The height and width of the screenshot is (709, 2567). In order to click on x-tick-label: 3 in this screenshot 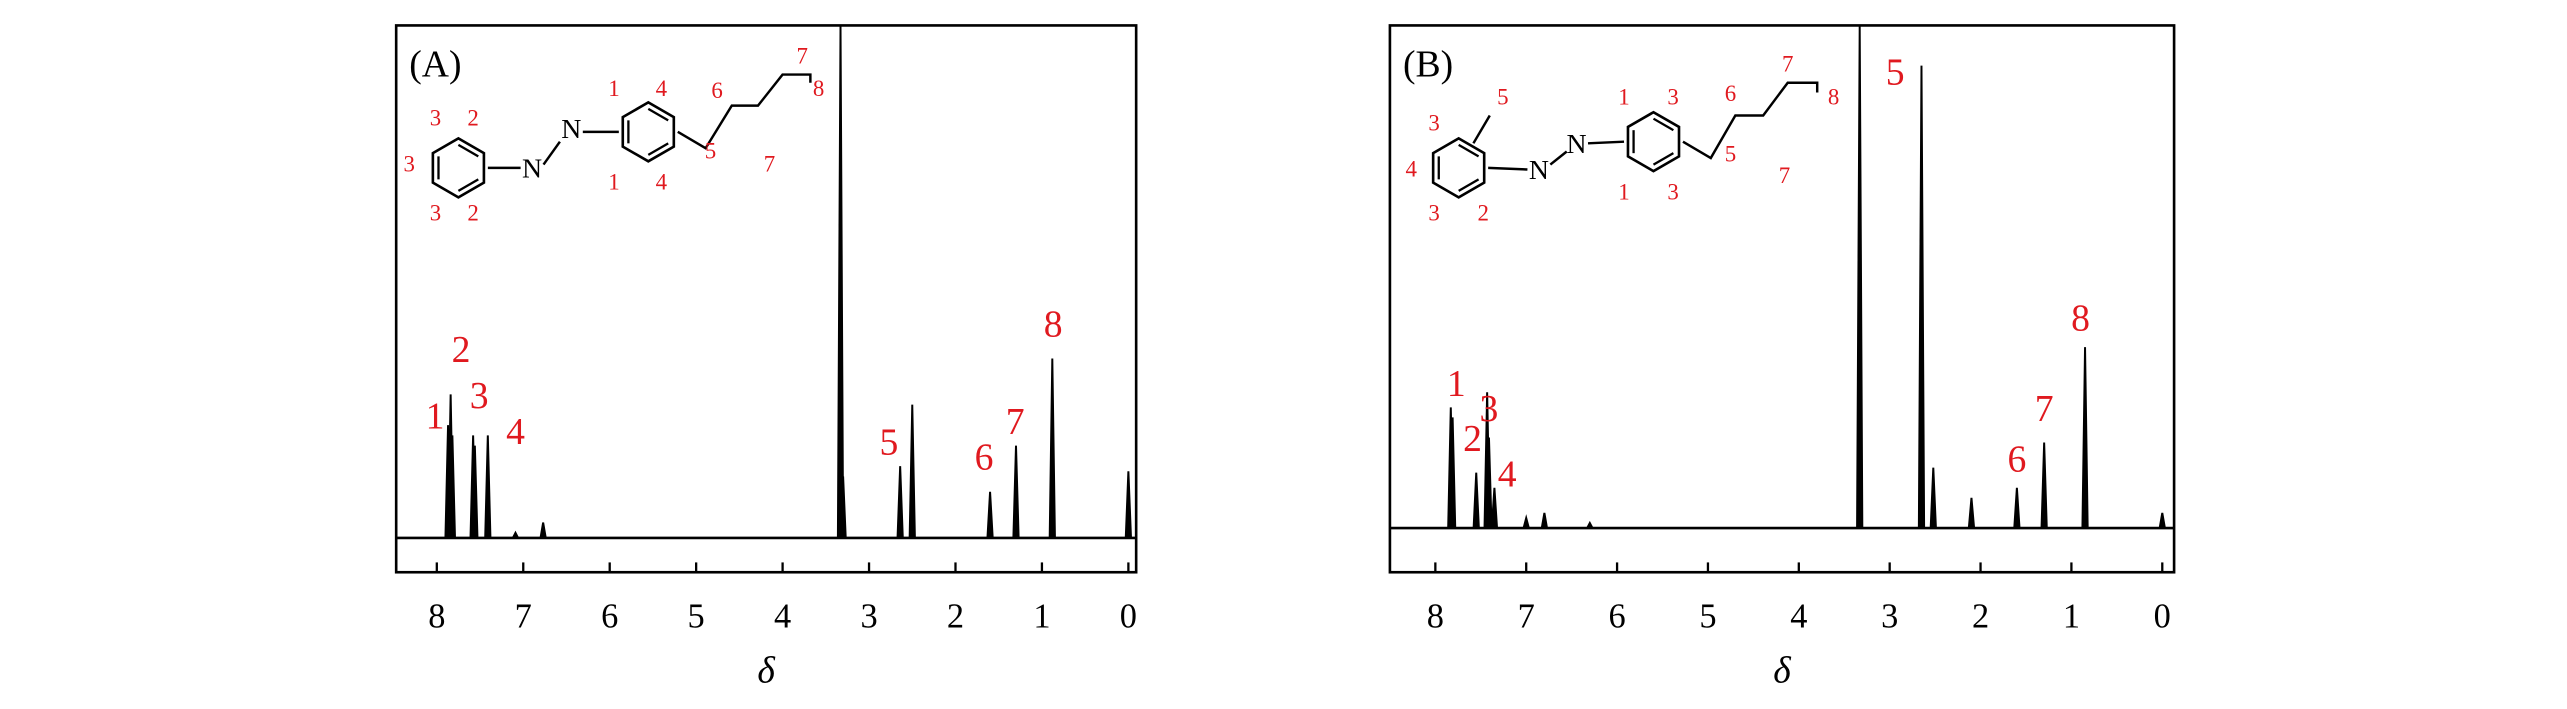, I will do `click(1889, 617)`.